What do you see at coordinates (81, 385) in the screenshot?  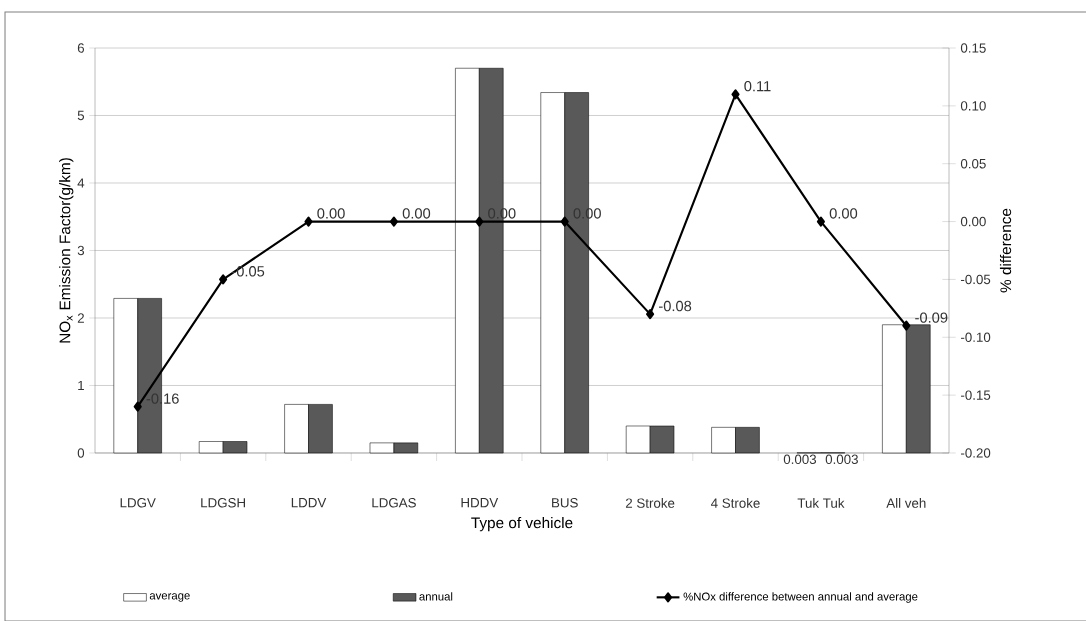 I see `y-tick-label: 1` at bounding box center [81, 385].